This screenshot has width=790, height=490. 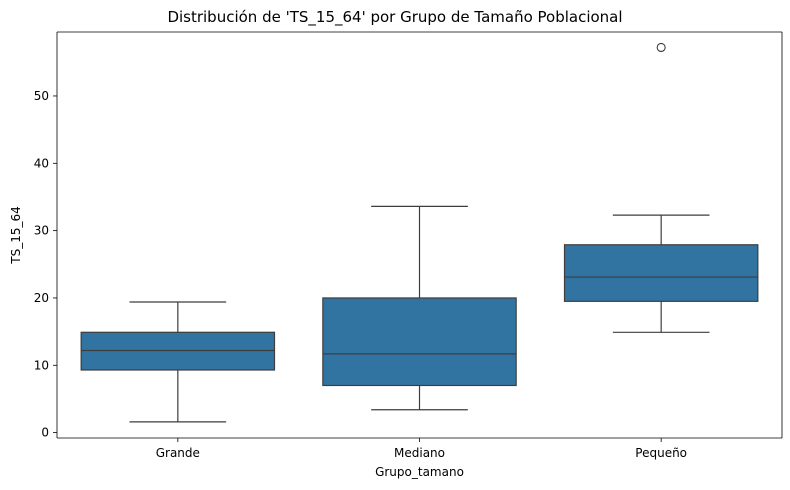 I want to click on x-axis-label: Grupo_tamano, so click(x=419, y=472).